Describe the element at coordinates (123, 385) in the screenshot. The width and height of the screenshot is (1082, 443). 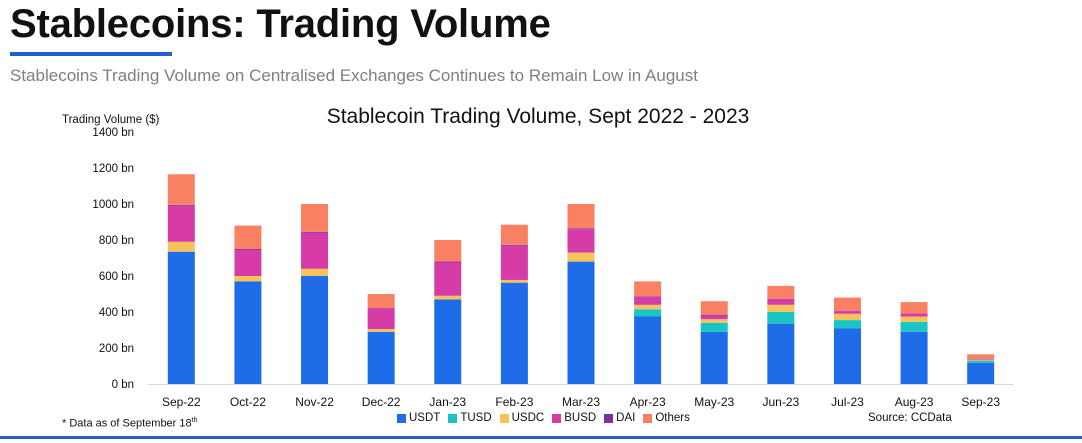
I see `y-tick-label: 0 bn` at that location.